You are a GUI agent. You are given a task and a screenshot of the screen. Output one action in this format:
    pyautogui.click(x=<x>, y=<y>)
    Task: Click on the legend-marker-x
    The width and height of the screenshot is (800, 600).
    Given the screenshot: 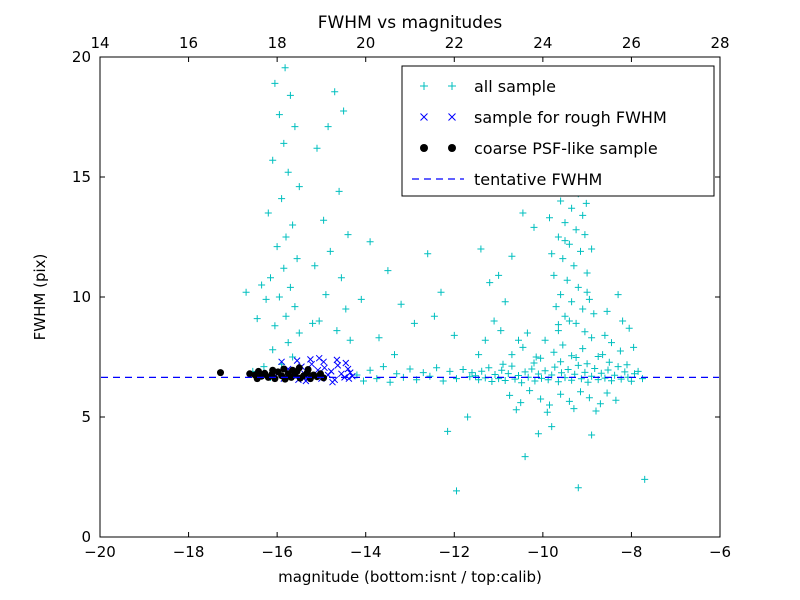 What is the action you would take?
    pyautogui.click(x=438, y=117)
    